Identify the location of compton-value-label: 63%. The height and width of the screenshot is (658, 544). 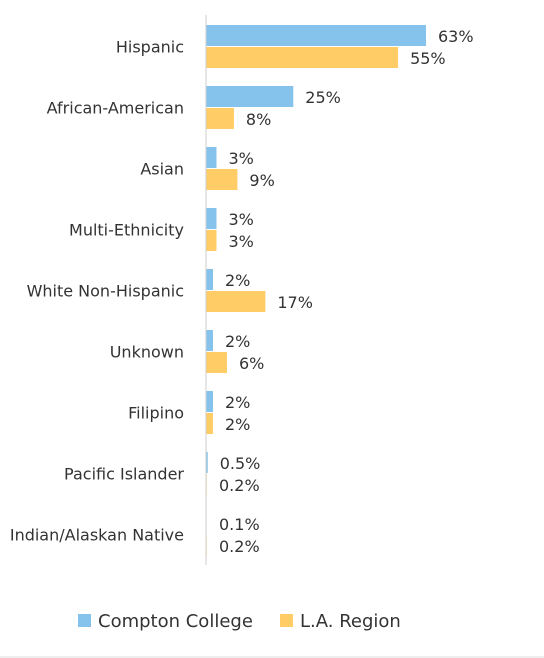
(456, 36).